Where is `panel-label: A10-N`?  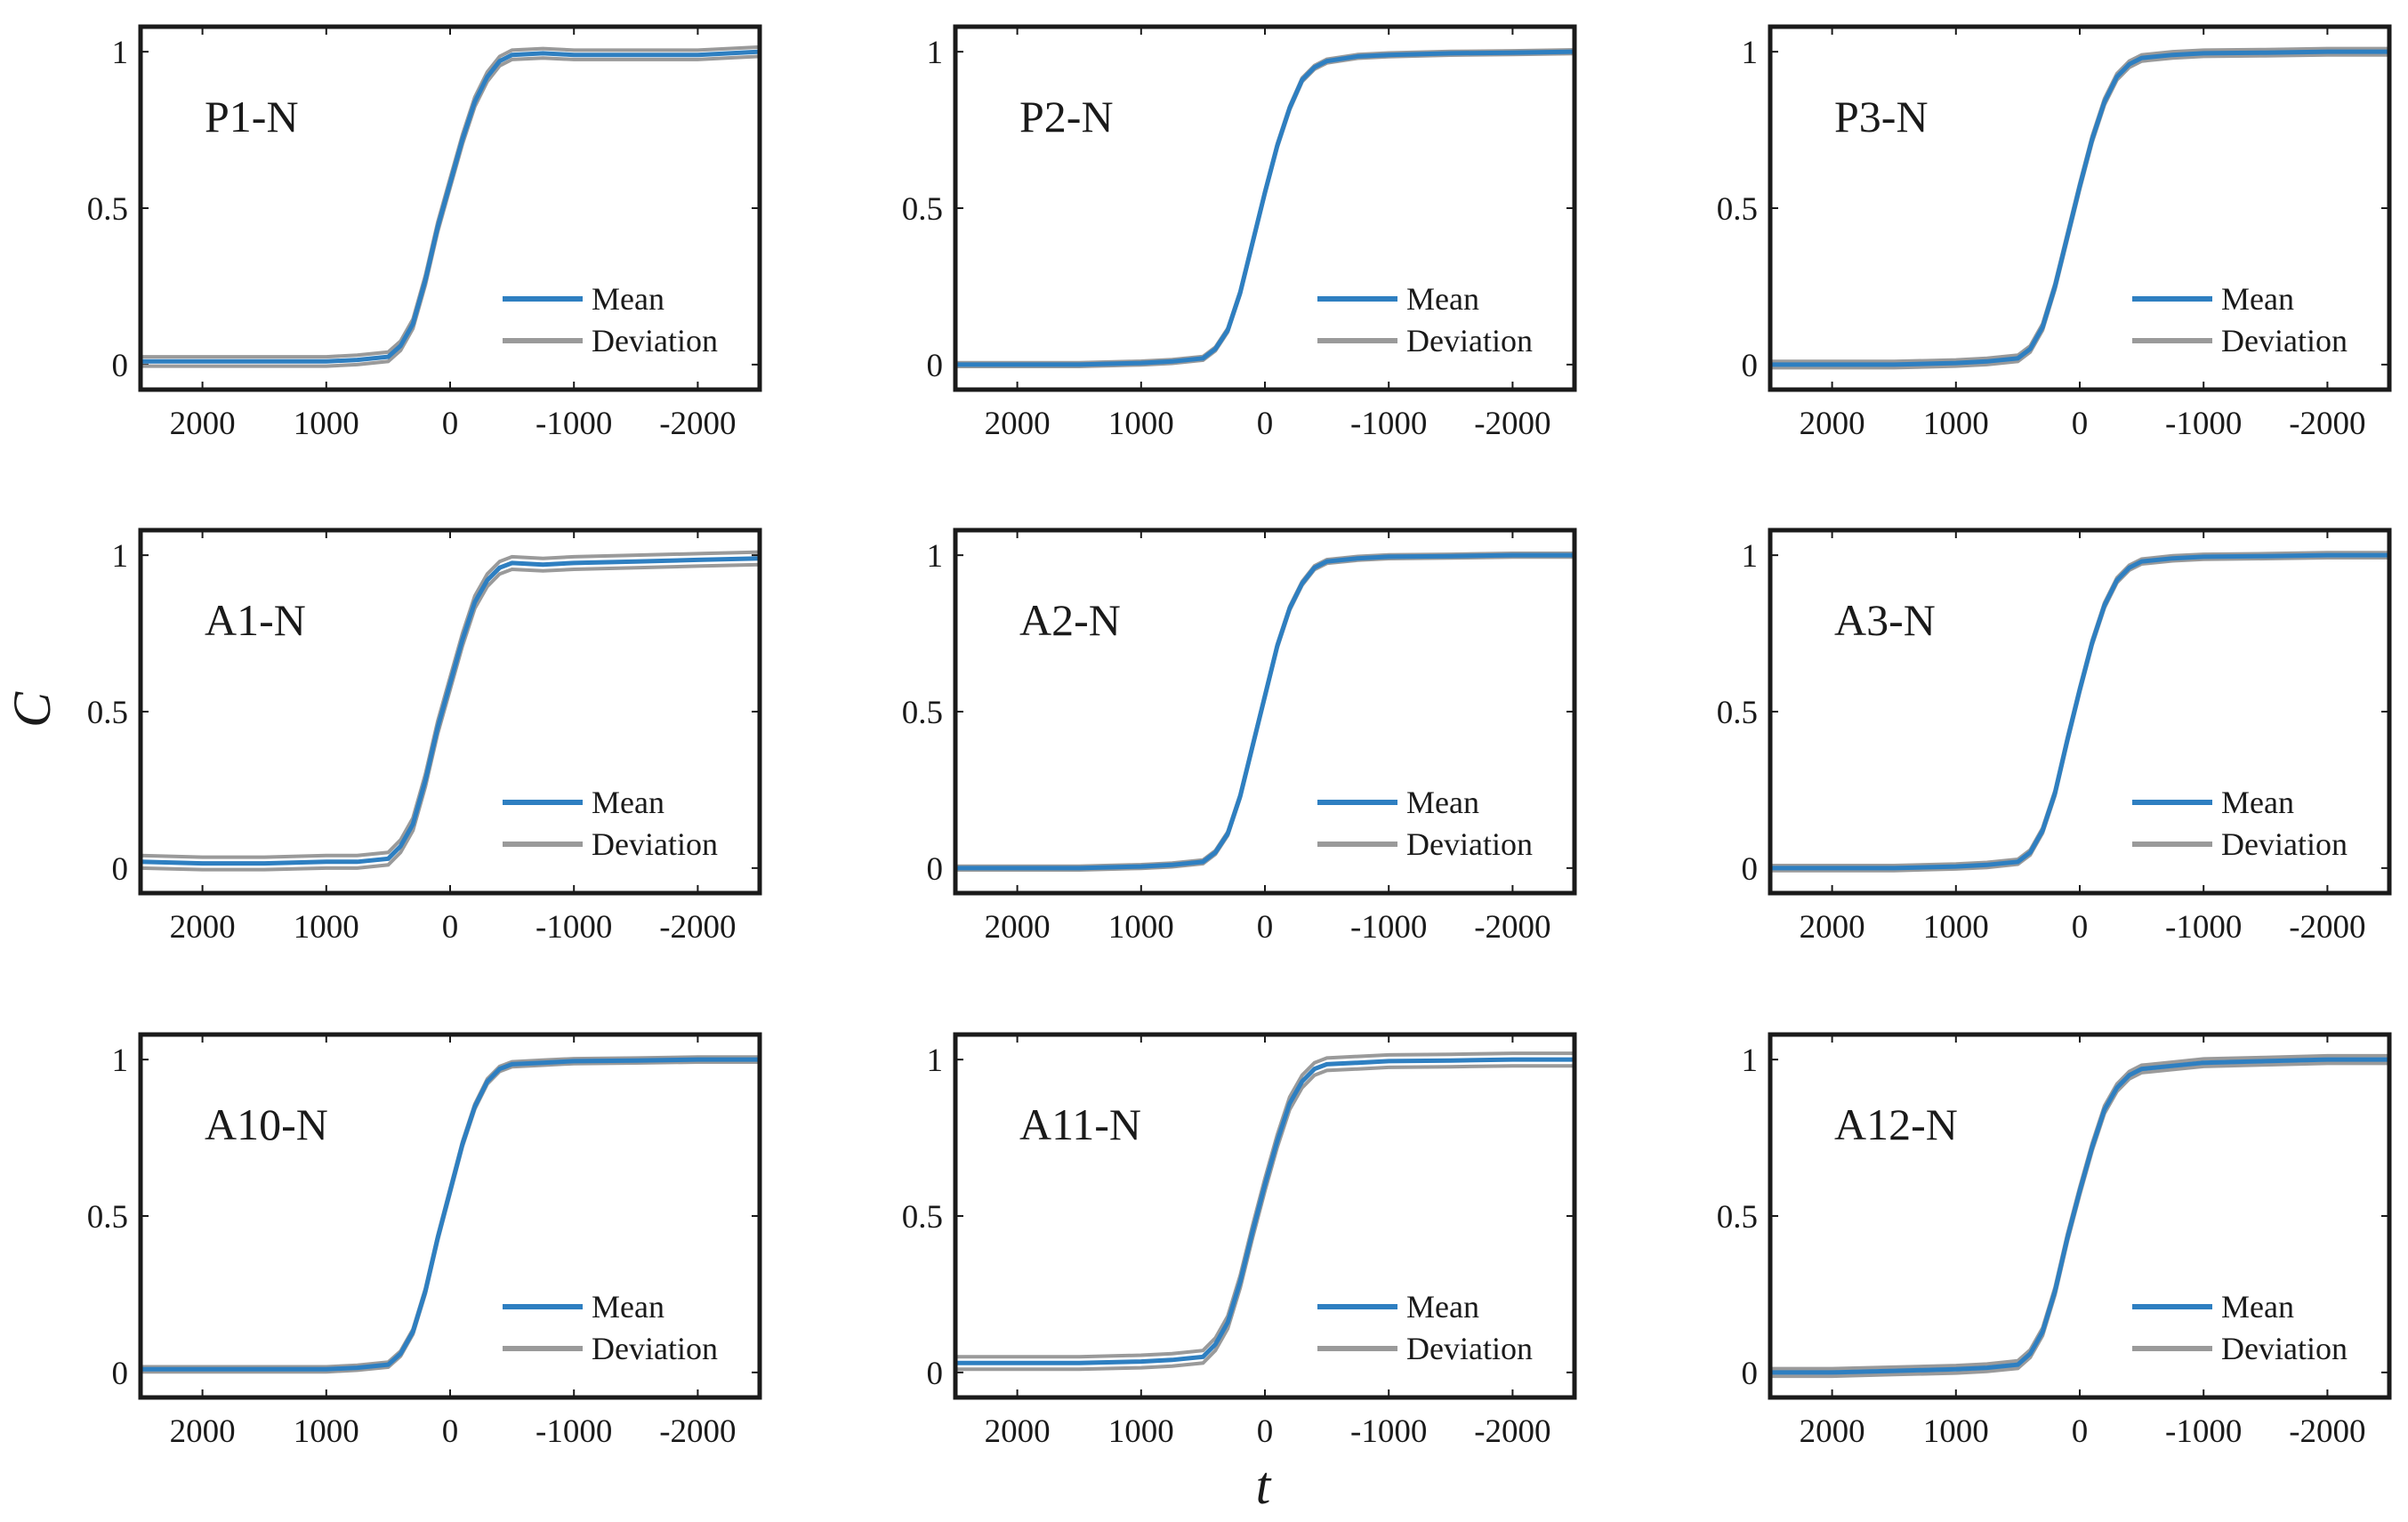 panel-label: A10-N is located at coordinates (266, 1124).